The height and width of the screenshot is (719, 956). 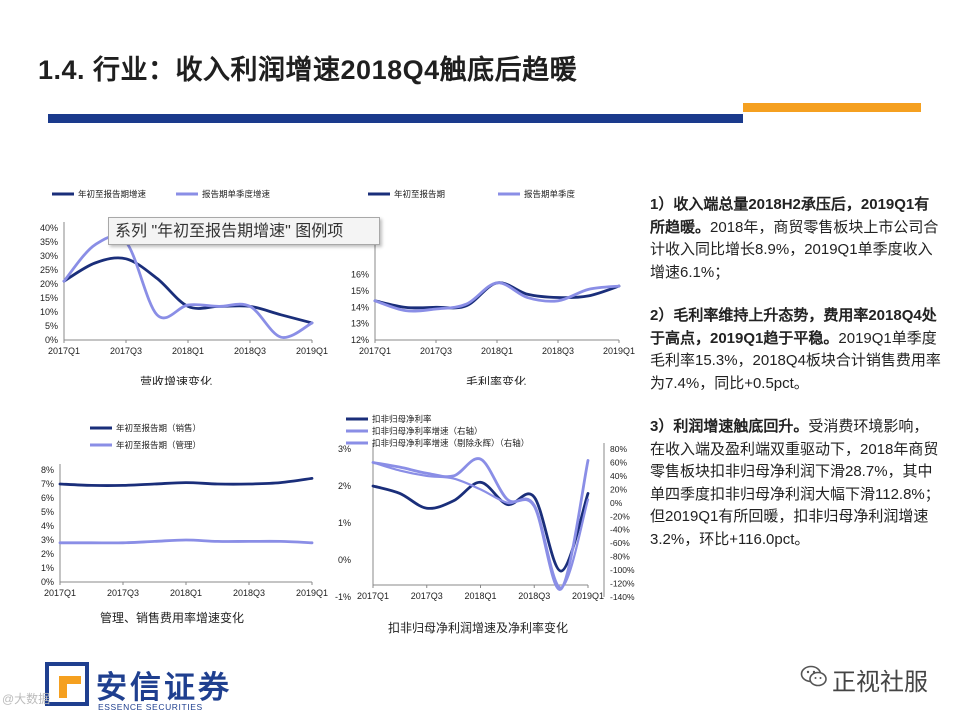 I want to click on legend-label: 年初至报告期（管理）, so click(x=158, y=445).